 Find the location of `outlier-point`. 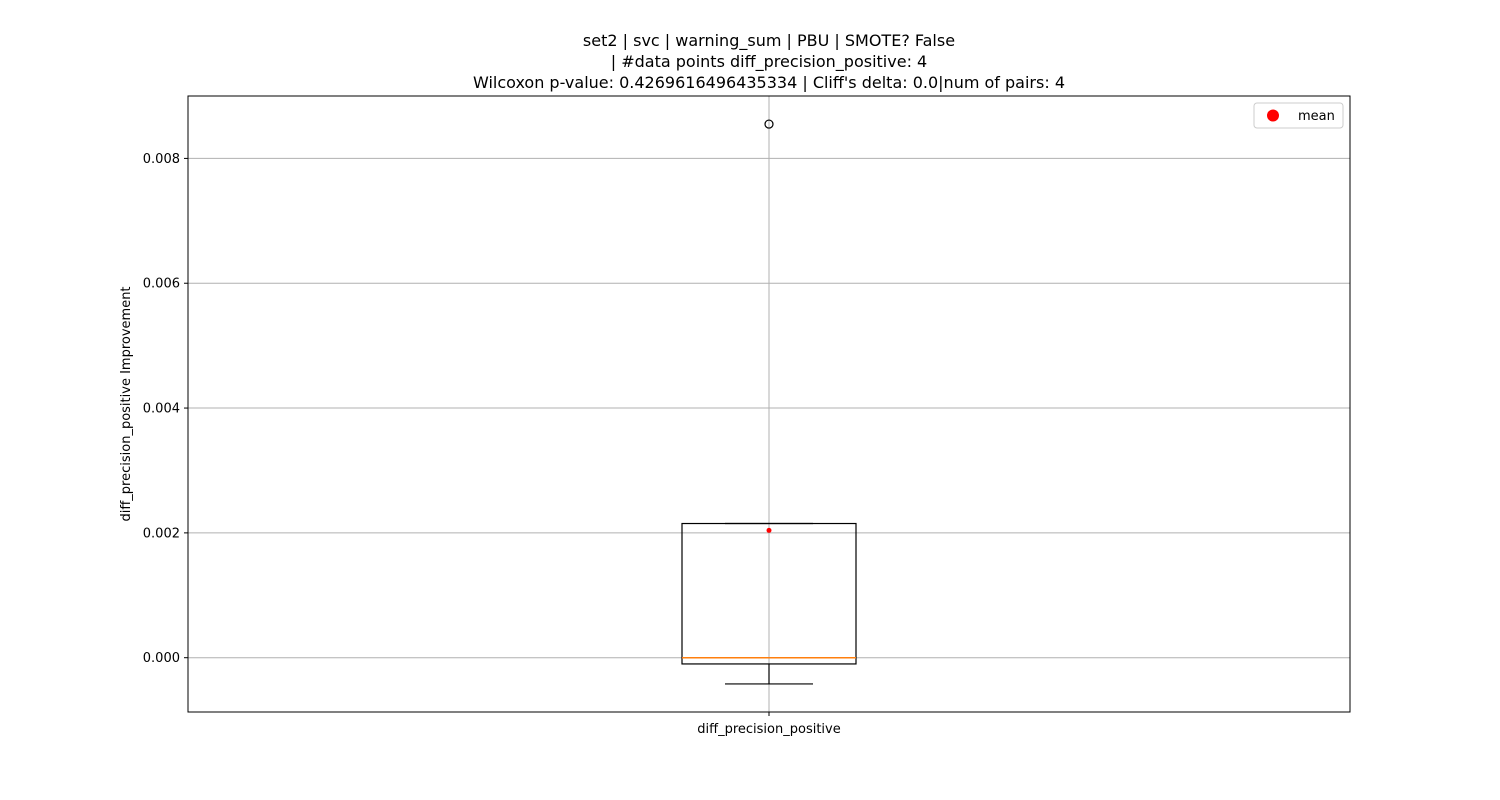

outlier-point is located at coordinates (769, 124).